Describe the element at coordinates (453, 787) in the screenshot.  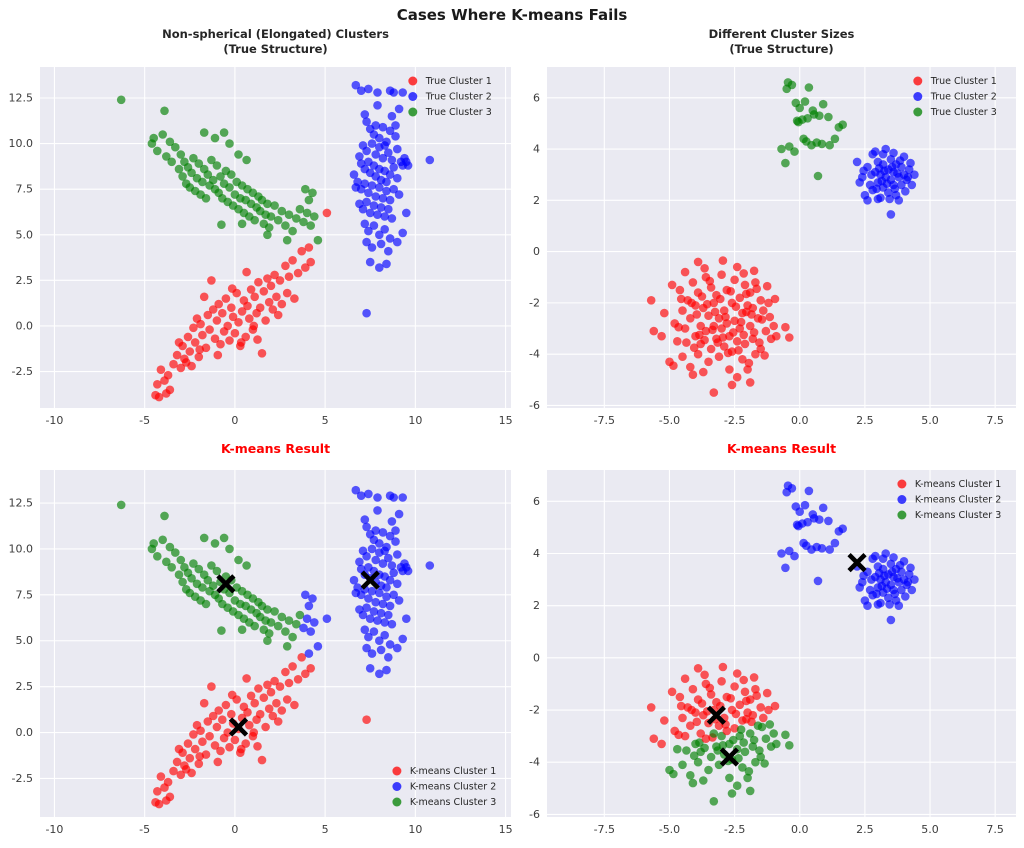
I see `legend-label: K-means Cluster 2` at that location.